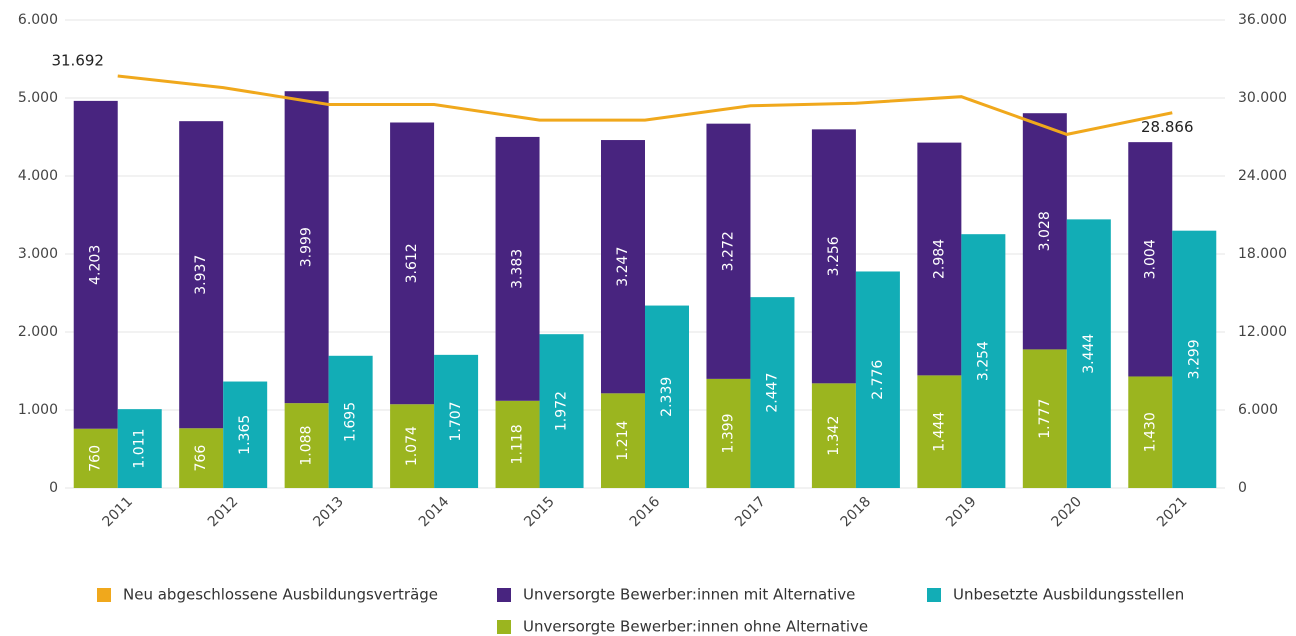  I want to click on x-tick-label: 2013, so click(328, 512).